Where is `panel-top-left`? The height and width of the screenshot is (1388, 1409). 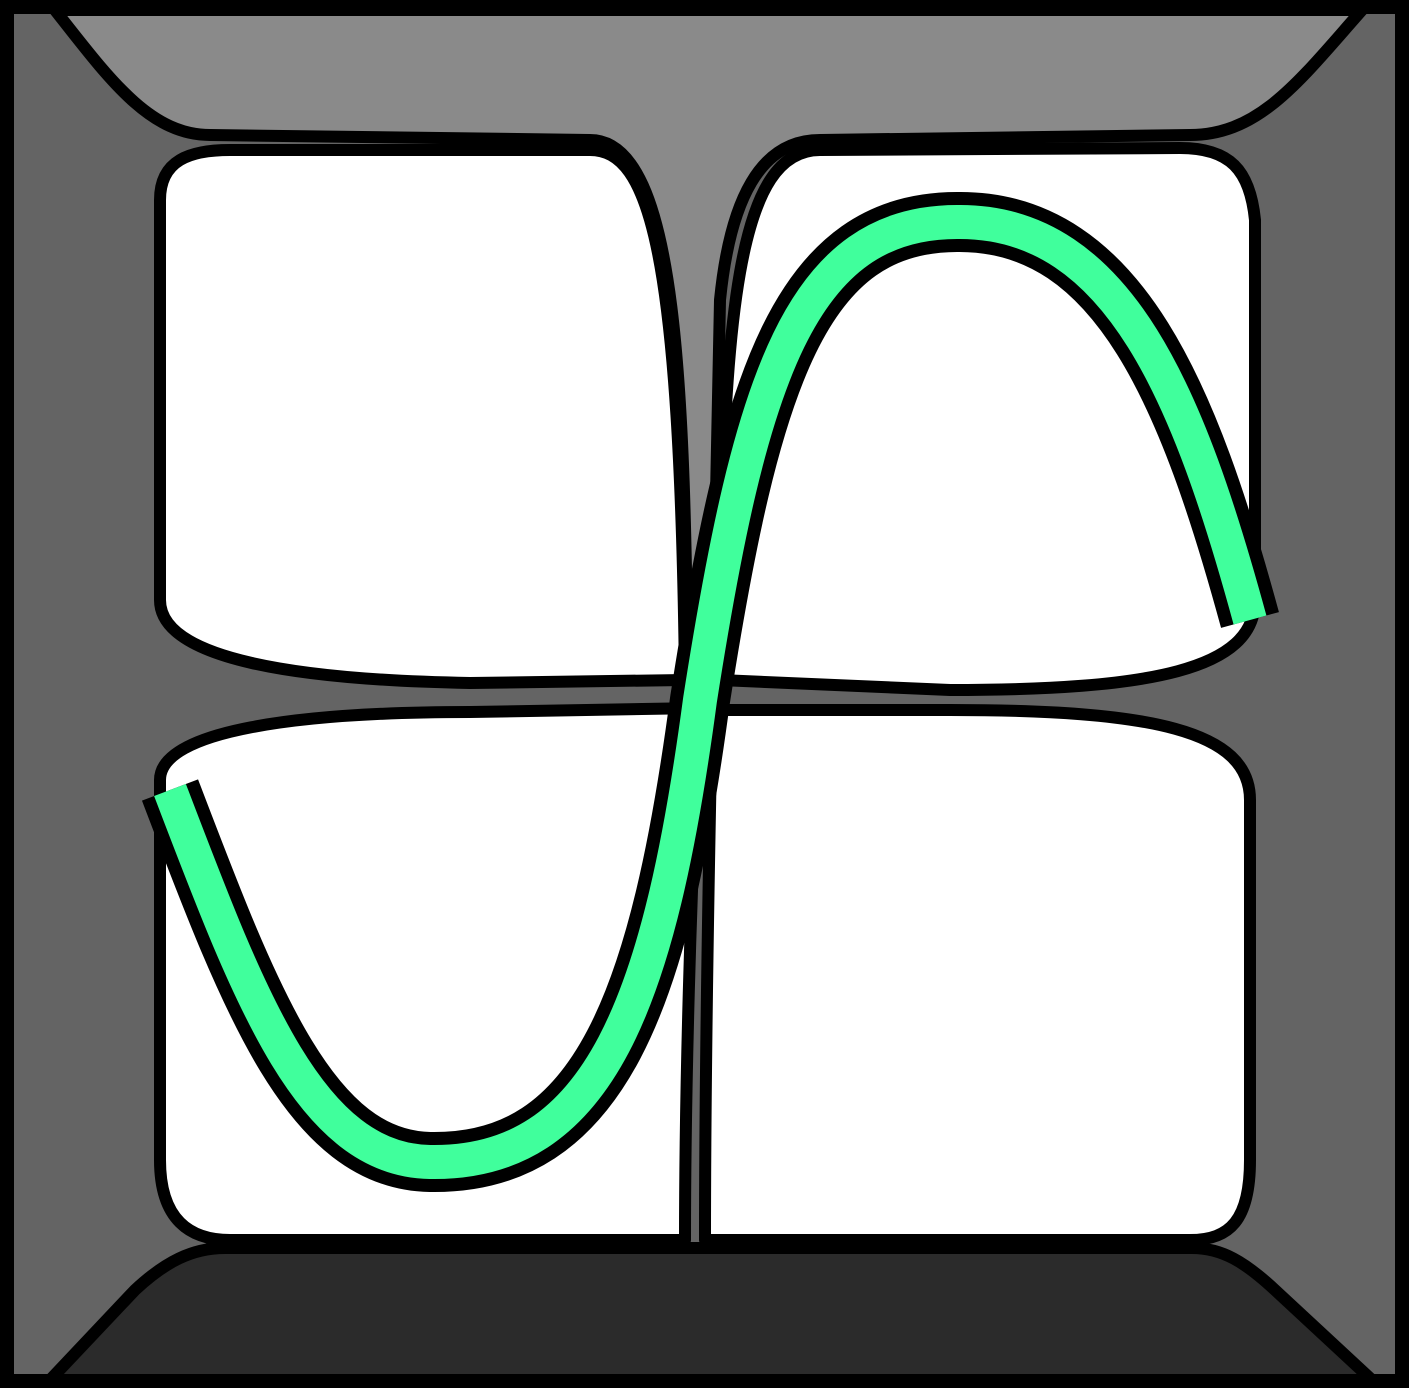 panel-top-left is located at coordinates (422, 416).